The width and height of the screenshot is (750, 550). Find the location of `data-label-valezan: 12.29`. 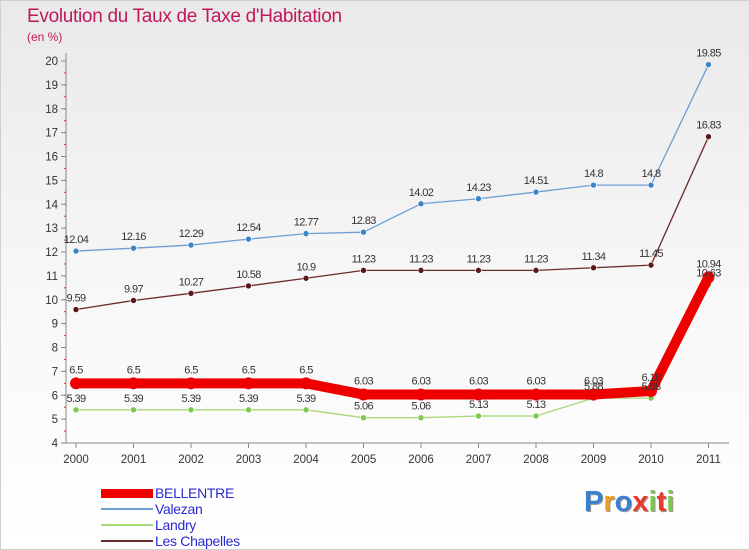

data-label-valezan: 12.29 is located at coordinates (191, 234).